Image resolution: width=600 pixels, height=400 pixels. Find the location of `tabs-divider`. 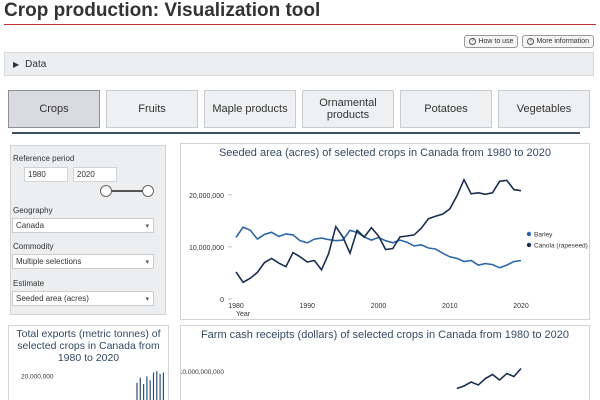

tabs-divider is located at coordinates (296, 133).